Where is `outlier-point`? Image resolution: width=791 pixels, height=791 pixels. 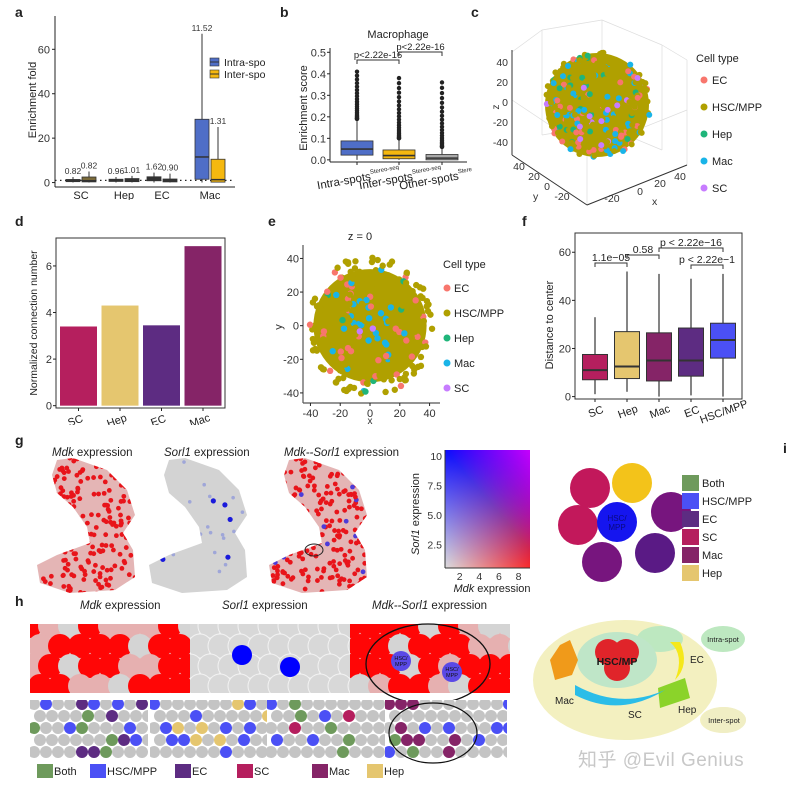 outlier-point is located at coordinates (357, 86).